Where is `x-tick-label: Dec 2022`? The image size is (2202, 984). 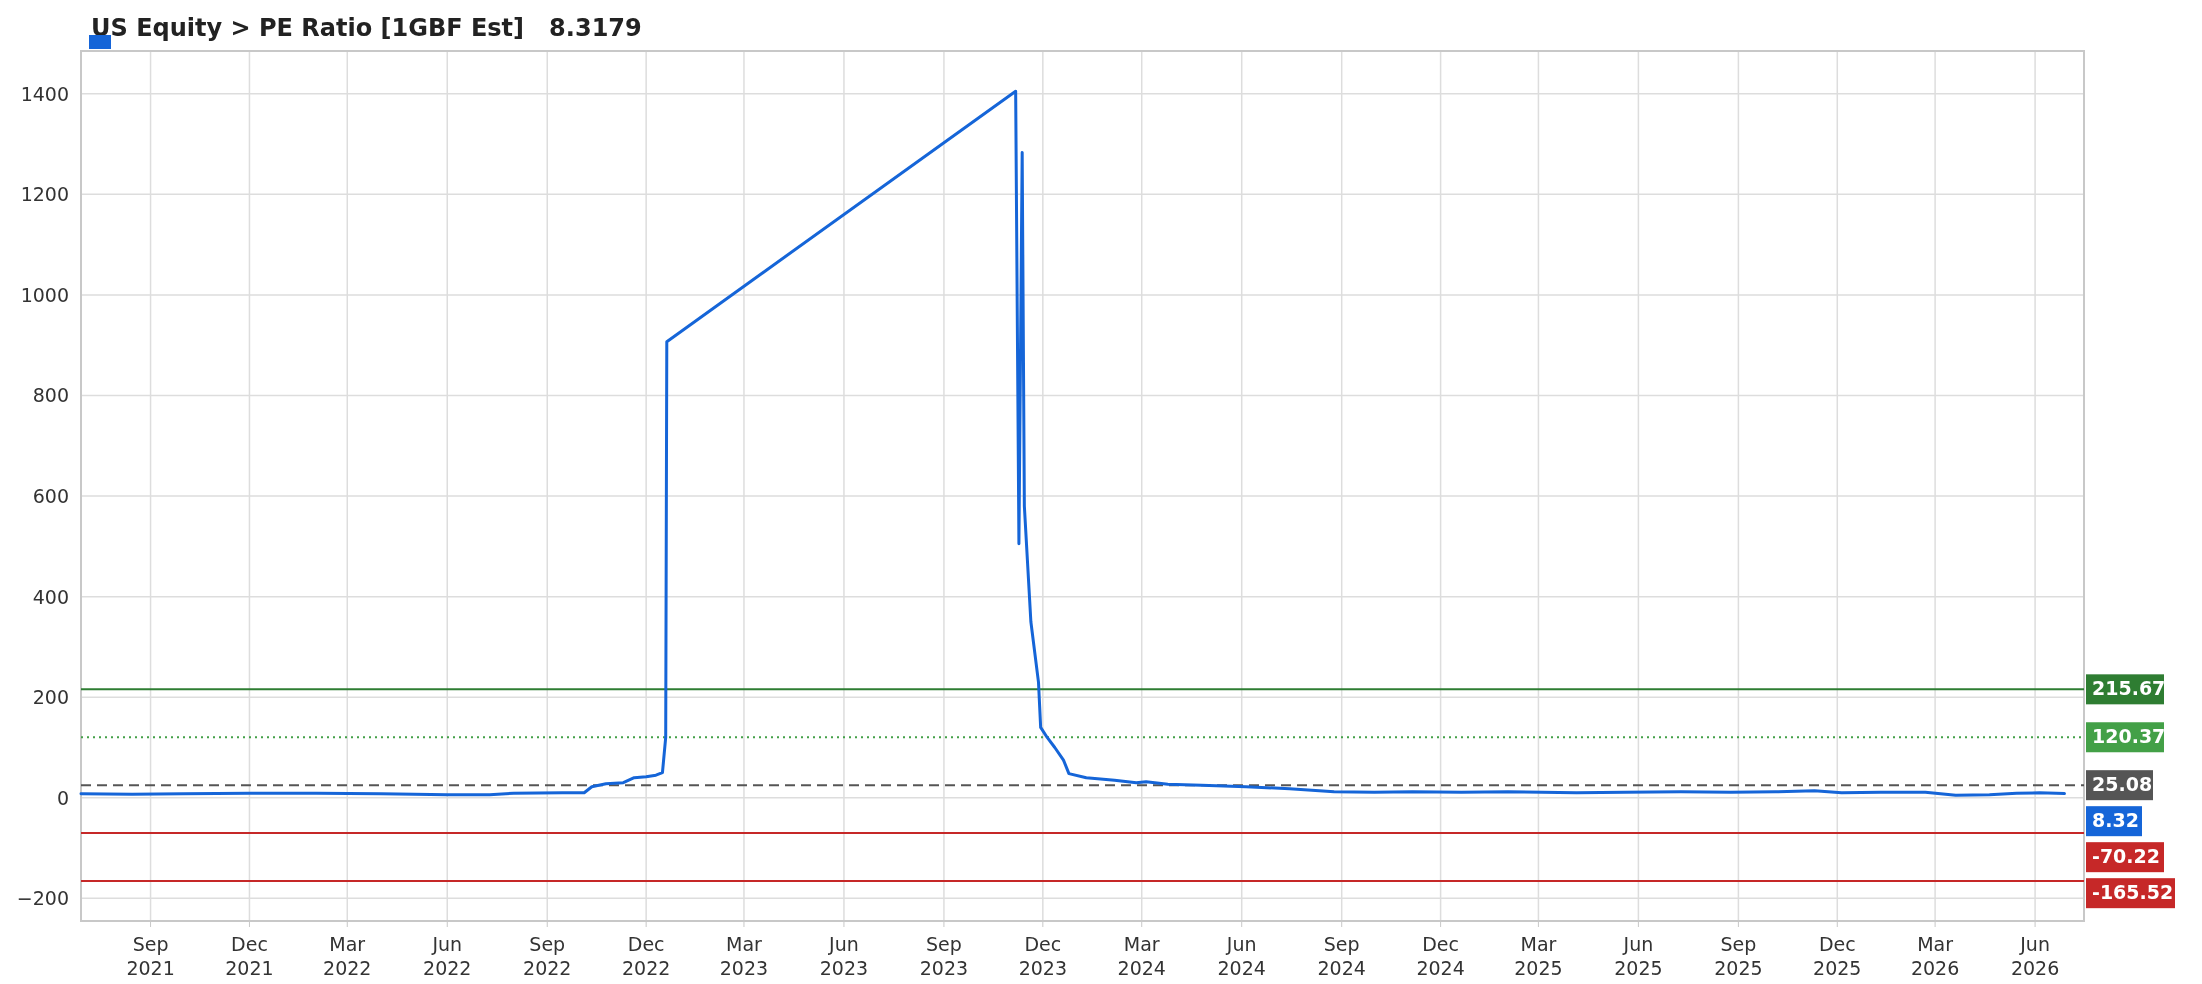
x-tick-label: Dec 2022 is located at coordinates (646, 956).